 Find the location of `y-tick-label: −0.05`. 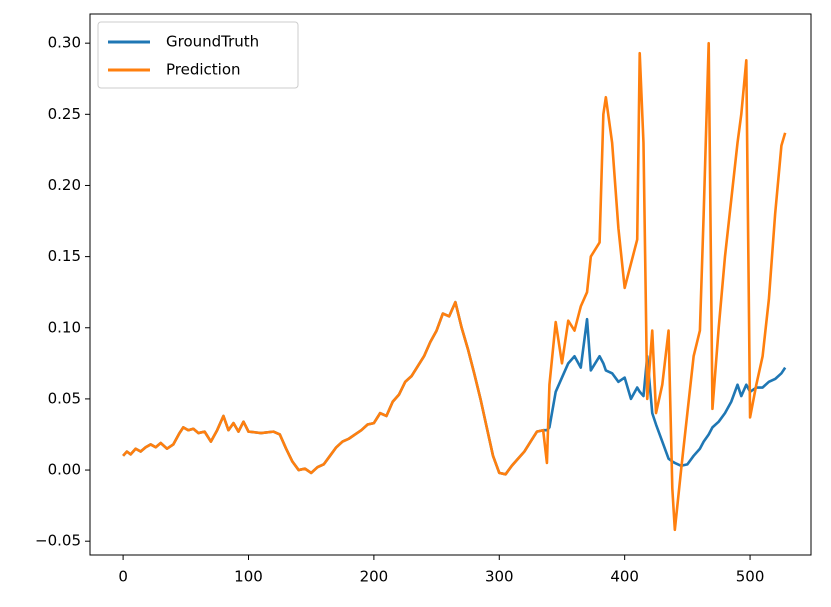

y-tick-label: −0.05 is located at coordinates (58, 541).